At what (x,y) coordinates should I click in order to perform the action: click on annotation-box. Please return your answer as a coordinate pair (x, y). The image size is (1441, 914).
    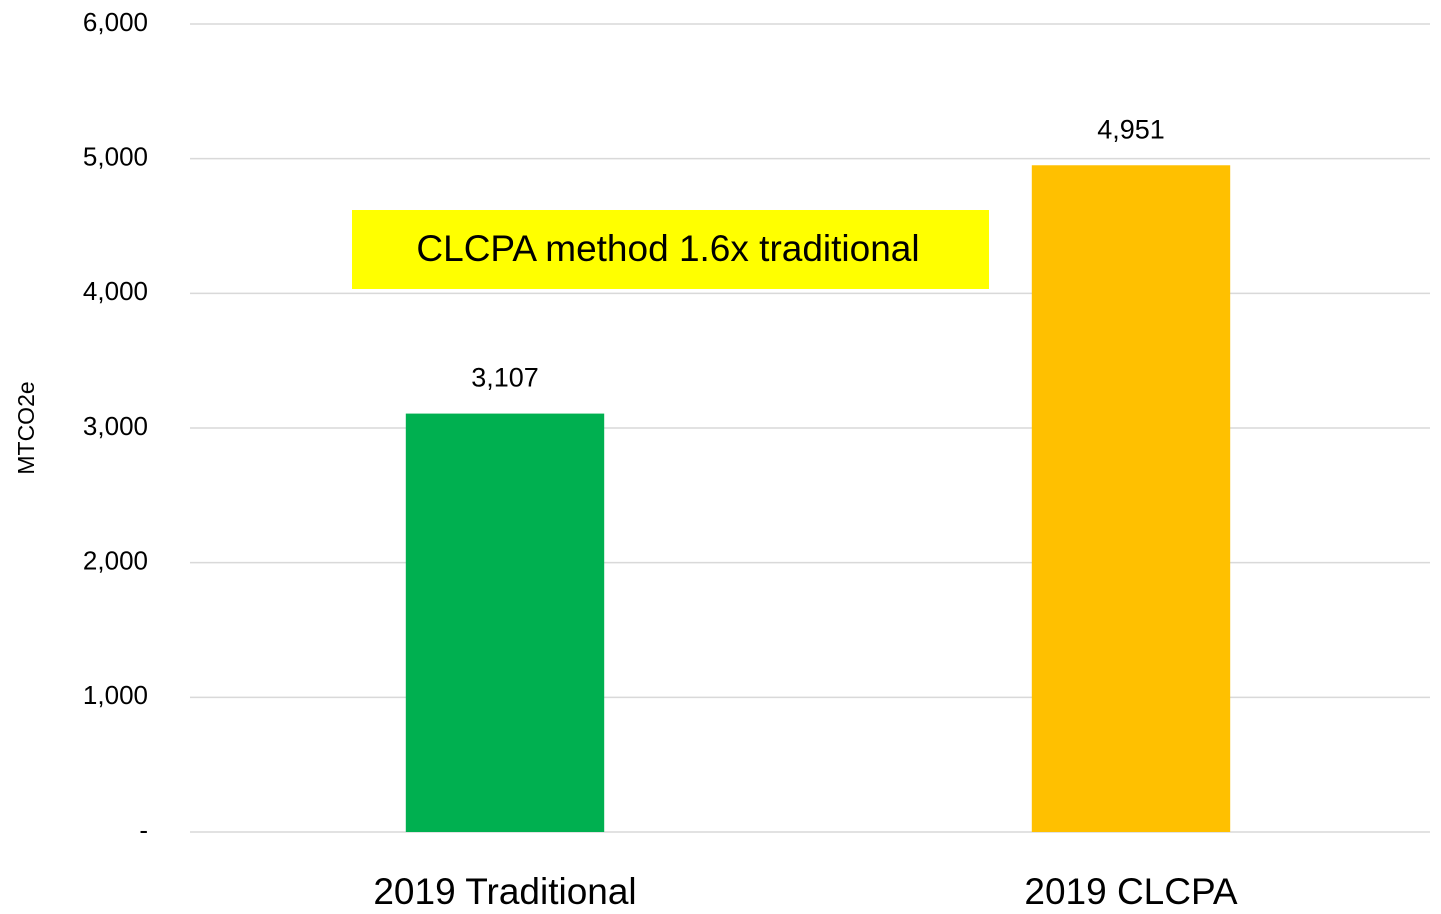
    Looking at the image, I should click on (670, 249).